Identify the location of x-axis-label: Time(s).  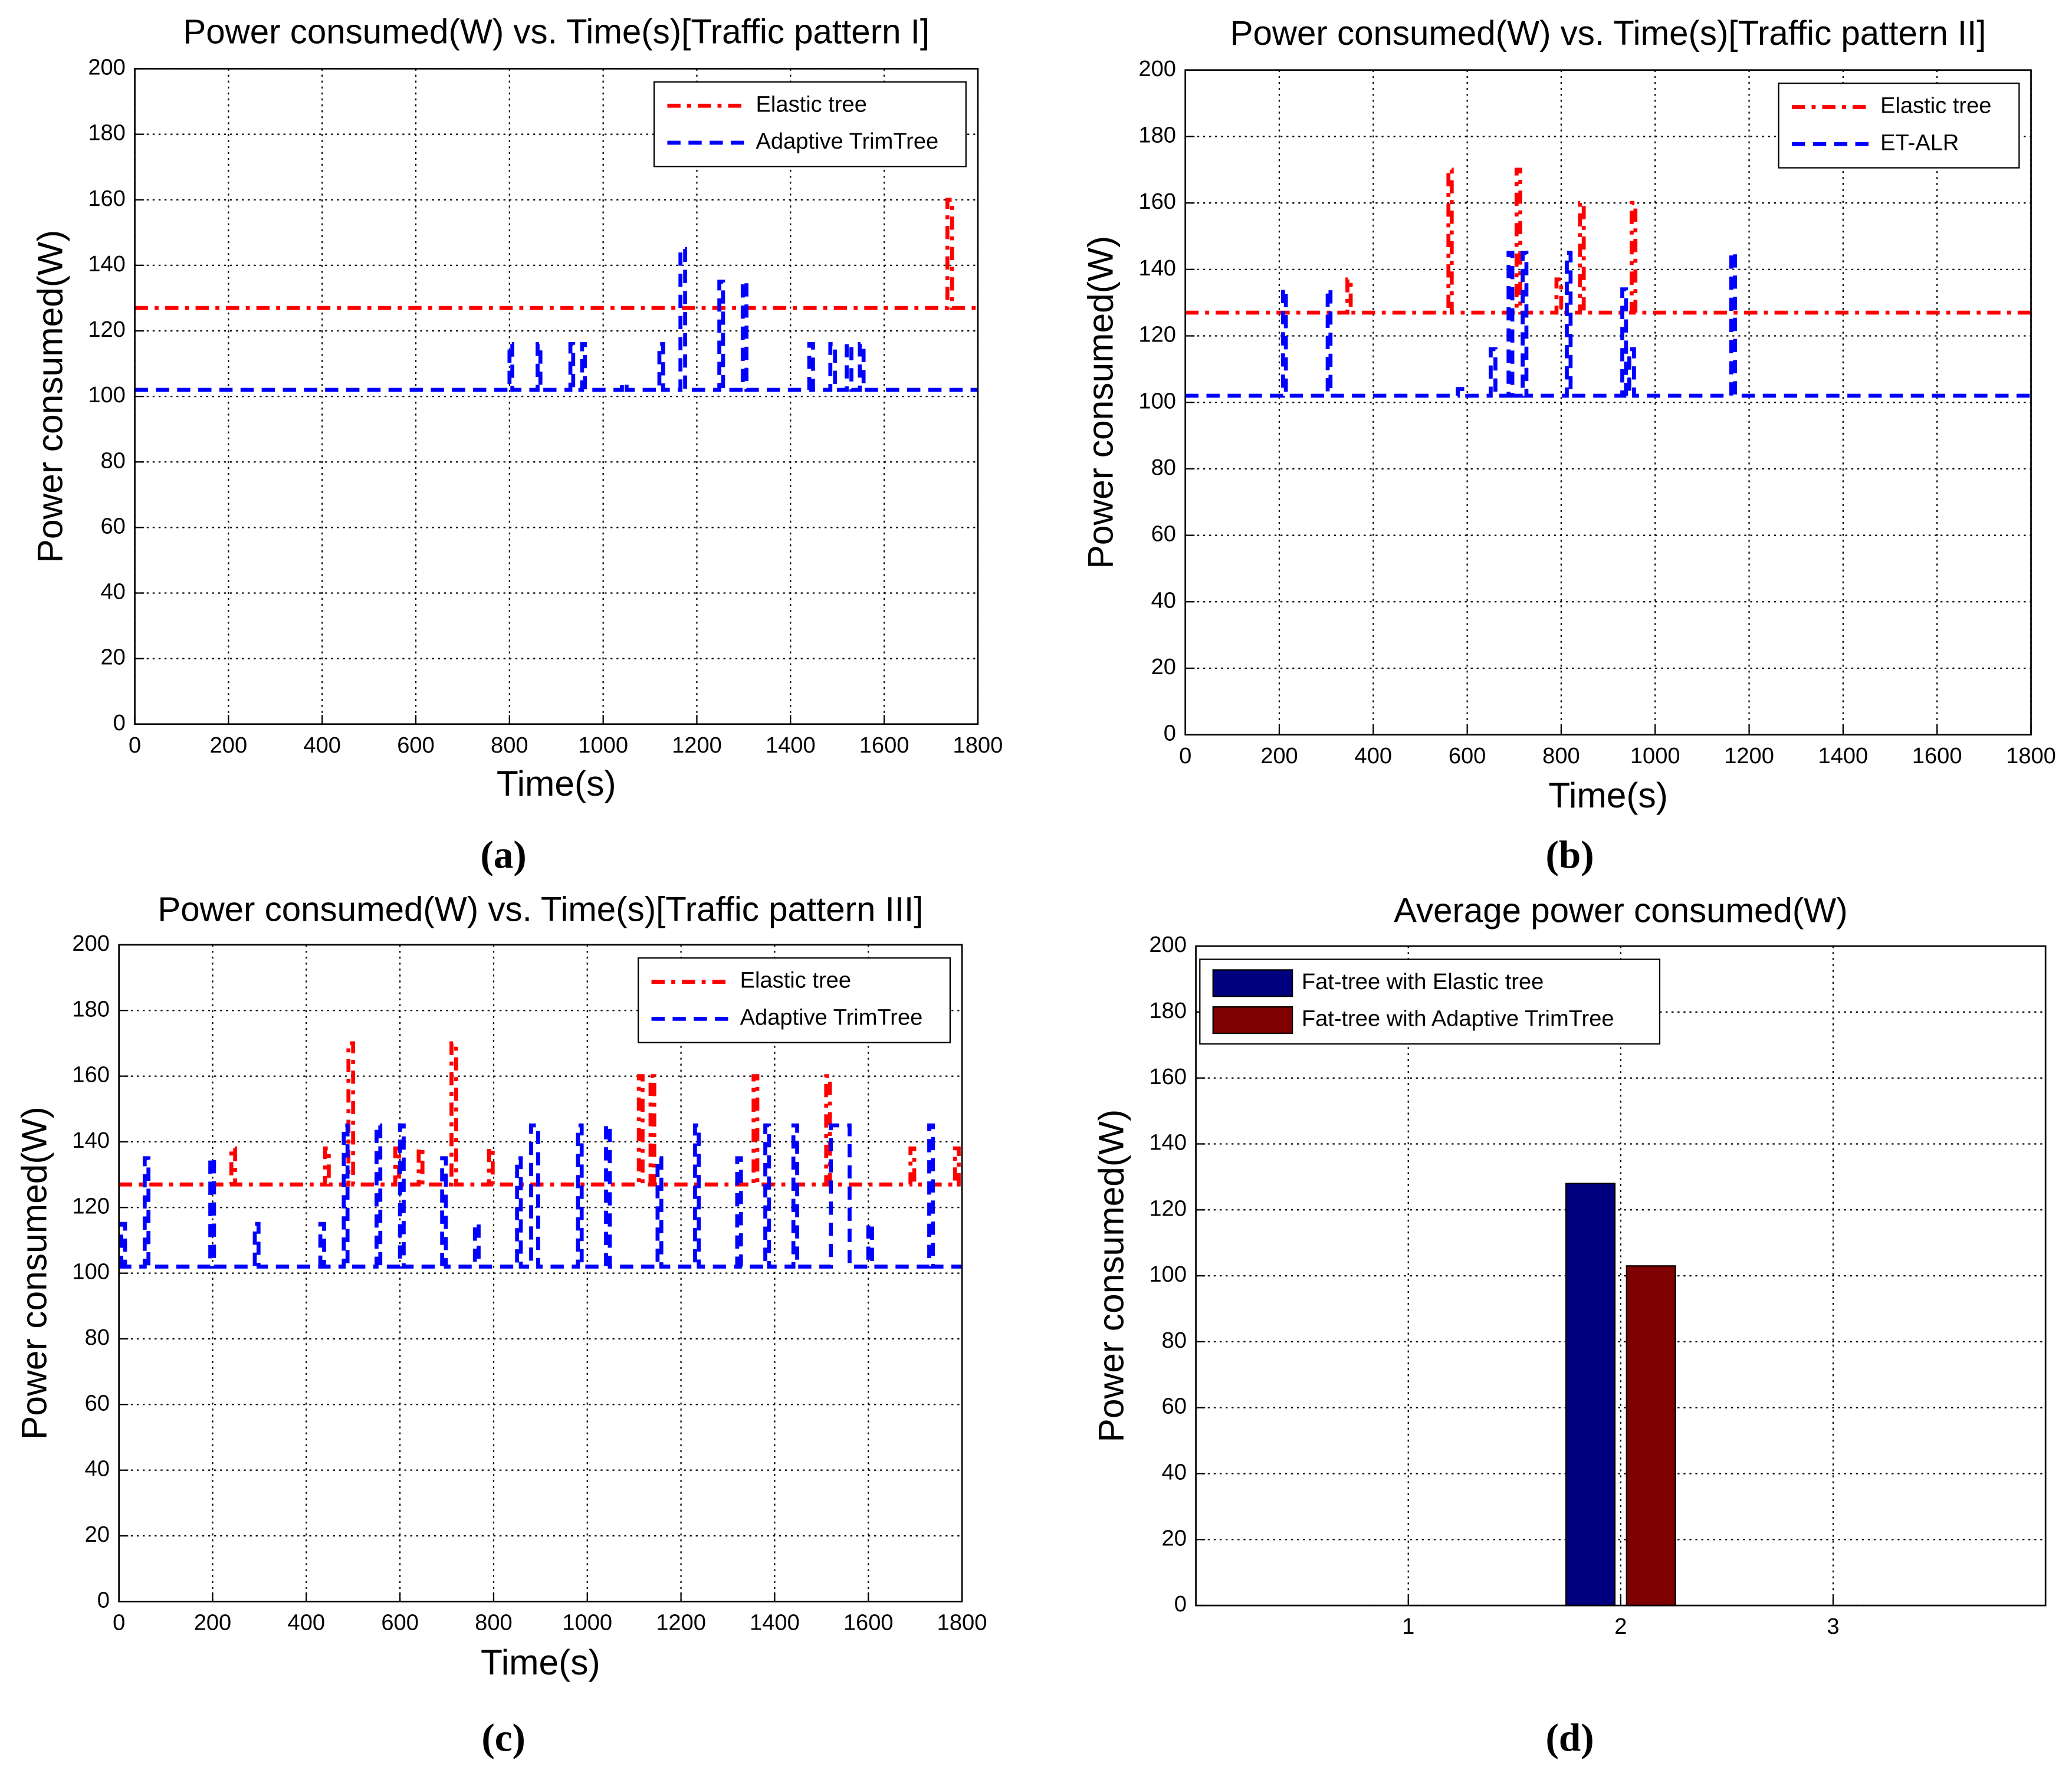
(1608, 795).